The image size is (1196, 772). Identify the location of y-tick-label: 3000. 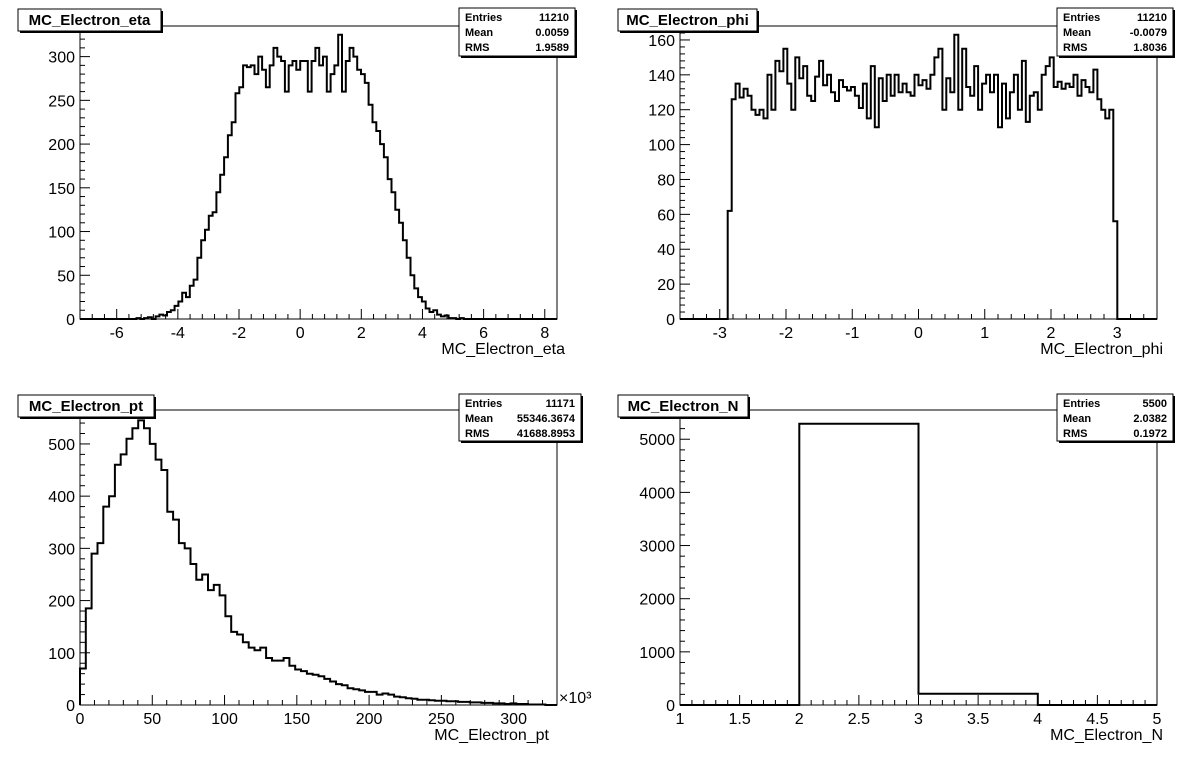
(657, 547).